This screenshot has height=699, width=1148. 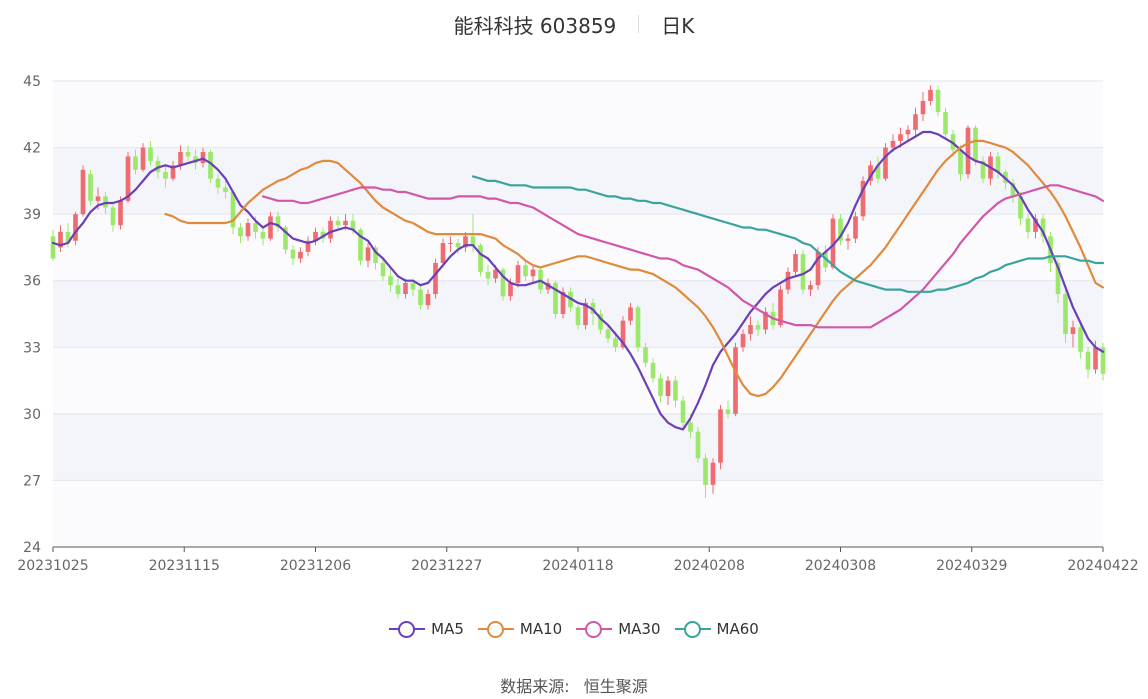 What do you see at coordinates (184, 566) in the screenshot?
I see `x-tick-label: 20231115` at bounding box center [184, 566].